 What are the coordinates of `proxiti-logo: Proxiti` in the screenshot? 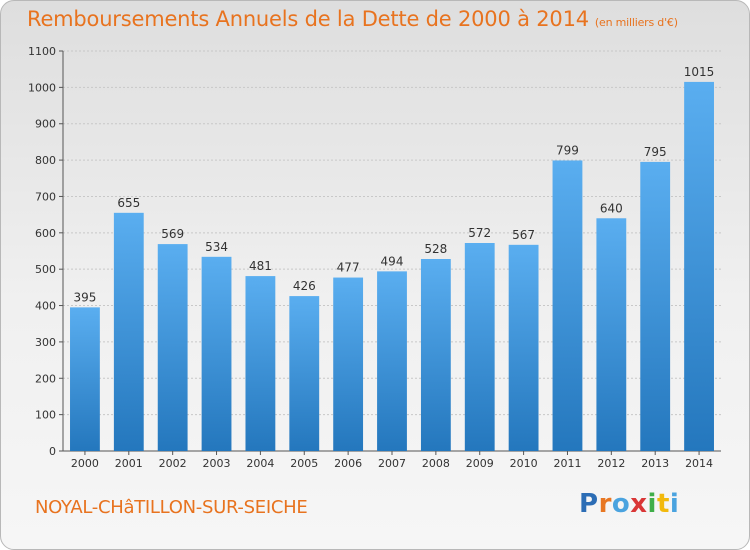 It's located at (629, 504).